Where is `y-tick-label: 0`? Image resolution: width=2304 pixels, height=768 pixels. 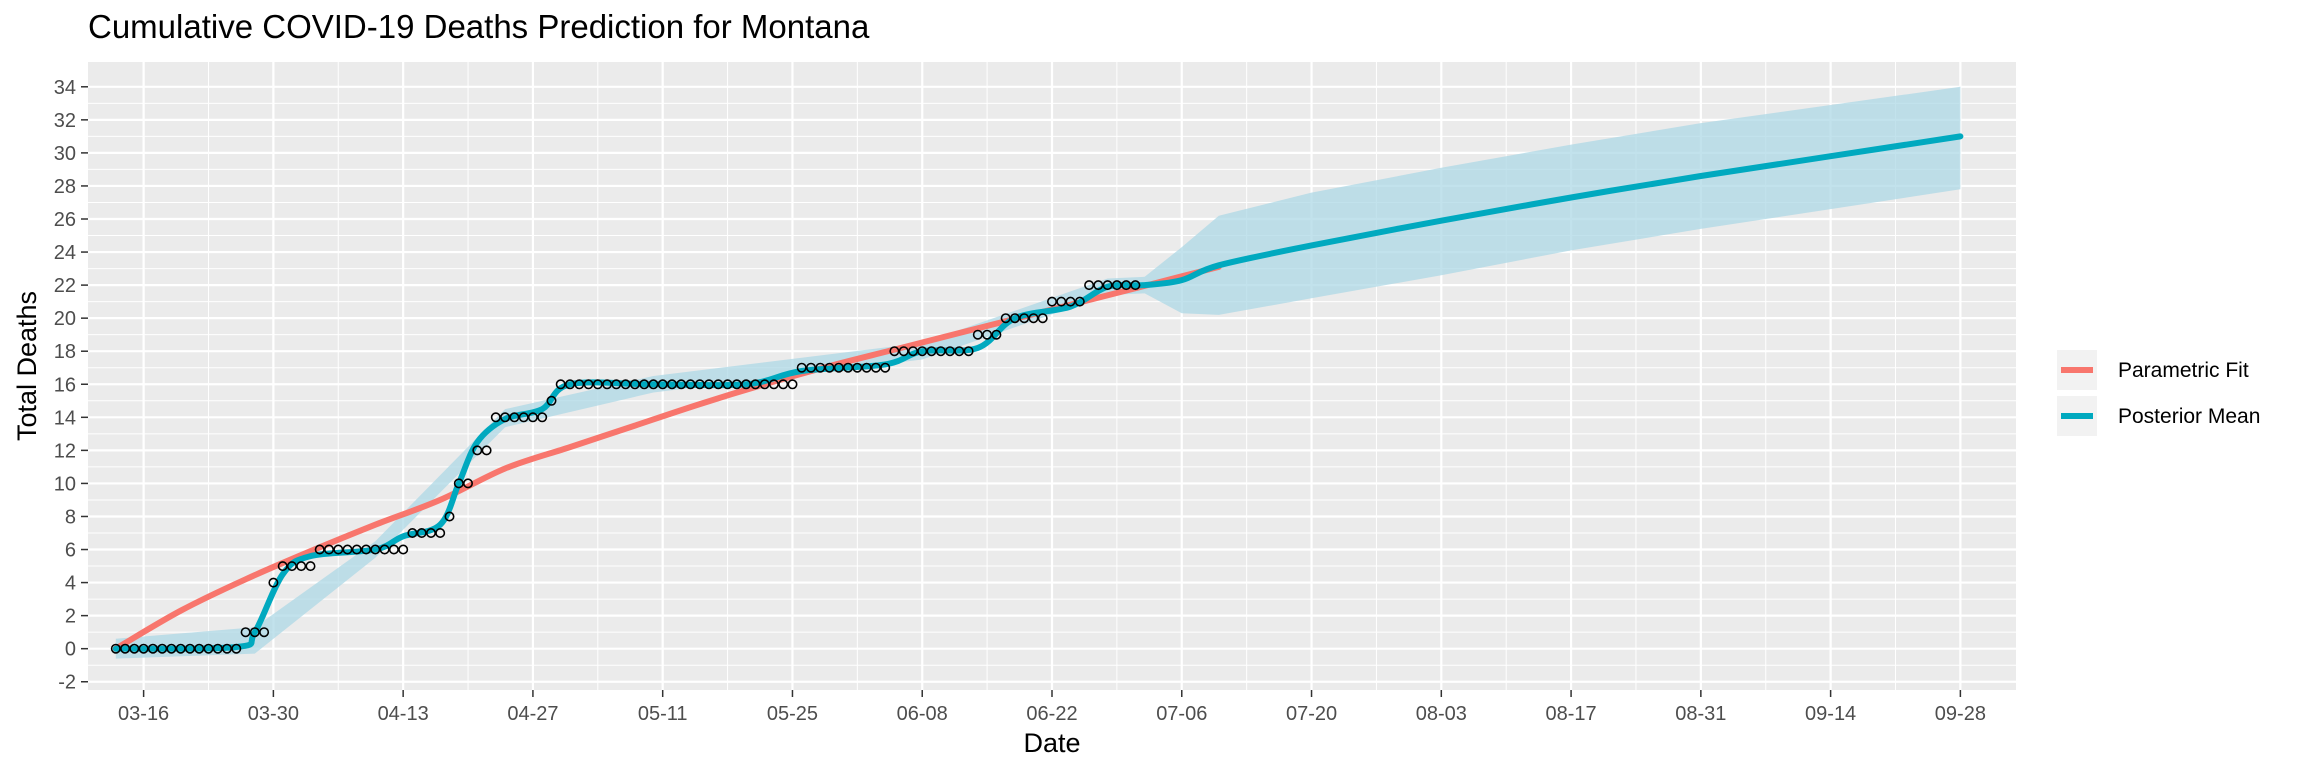
y-tick-label: 0 is located at coordinates (70, 650).